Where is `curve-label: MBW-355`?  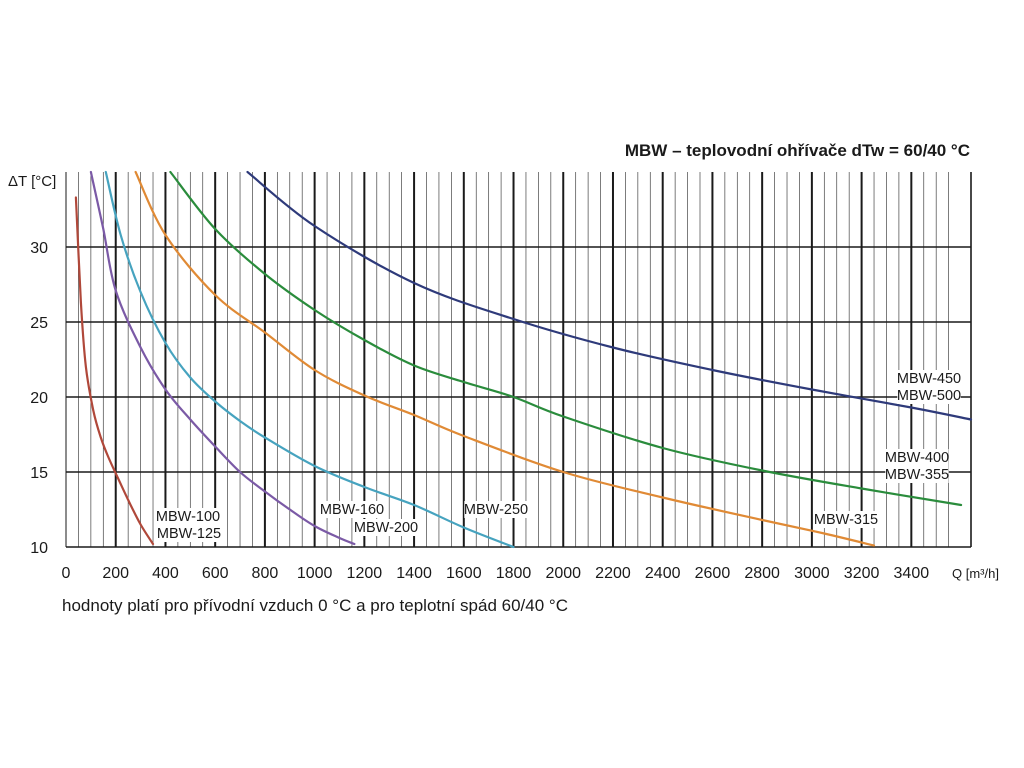 curve-label: MBW-355 is located at coordinates (917, 475).